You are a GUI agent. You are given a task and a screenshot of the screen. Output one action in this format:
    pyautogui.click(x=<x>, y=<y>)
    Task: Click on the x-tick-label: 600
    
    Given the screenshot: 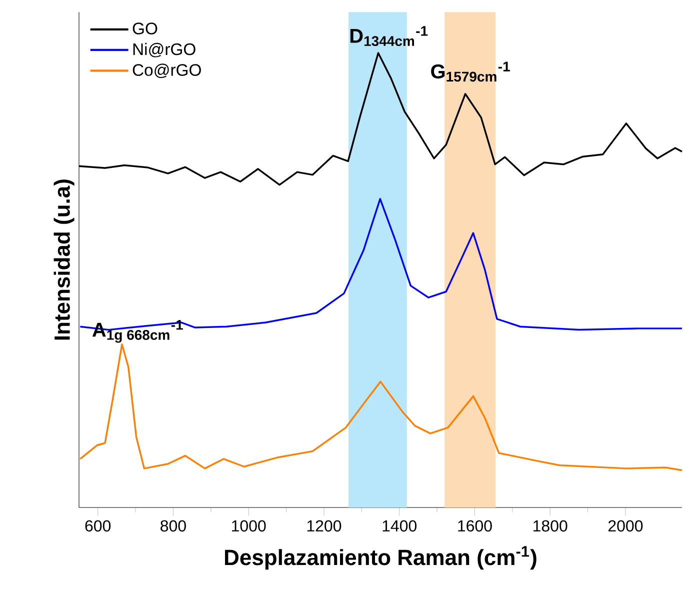 What is the action you would take?
    pyautogui.click(x=98, y=526)
    